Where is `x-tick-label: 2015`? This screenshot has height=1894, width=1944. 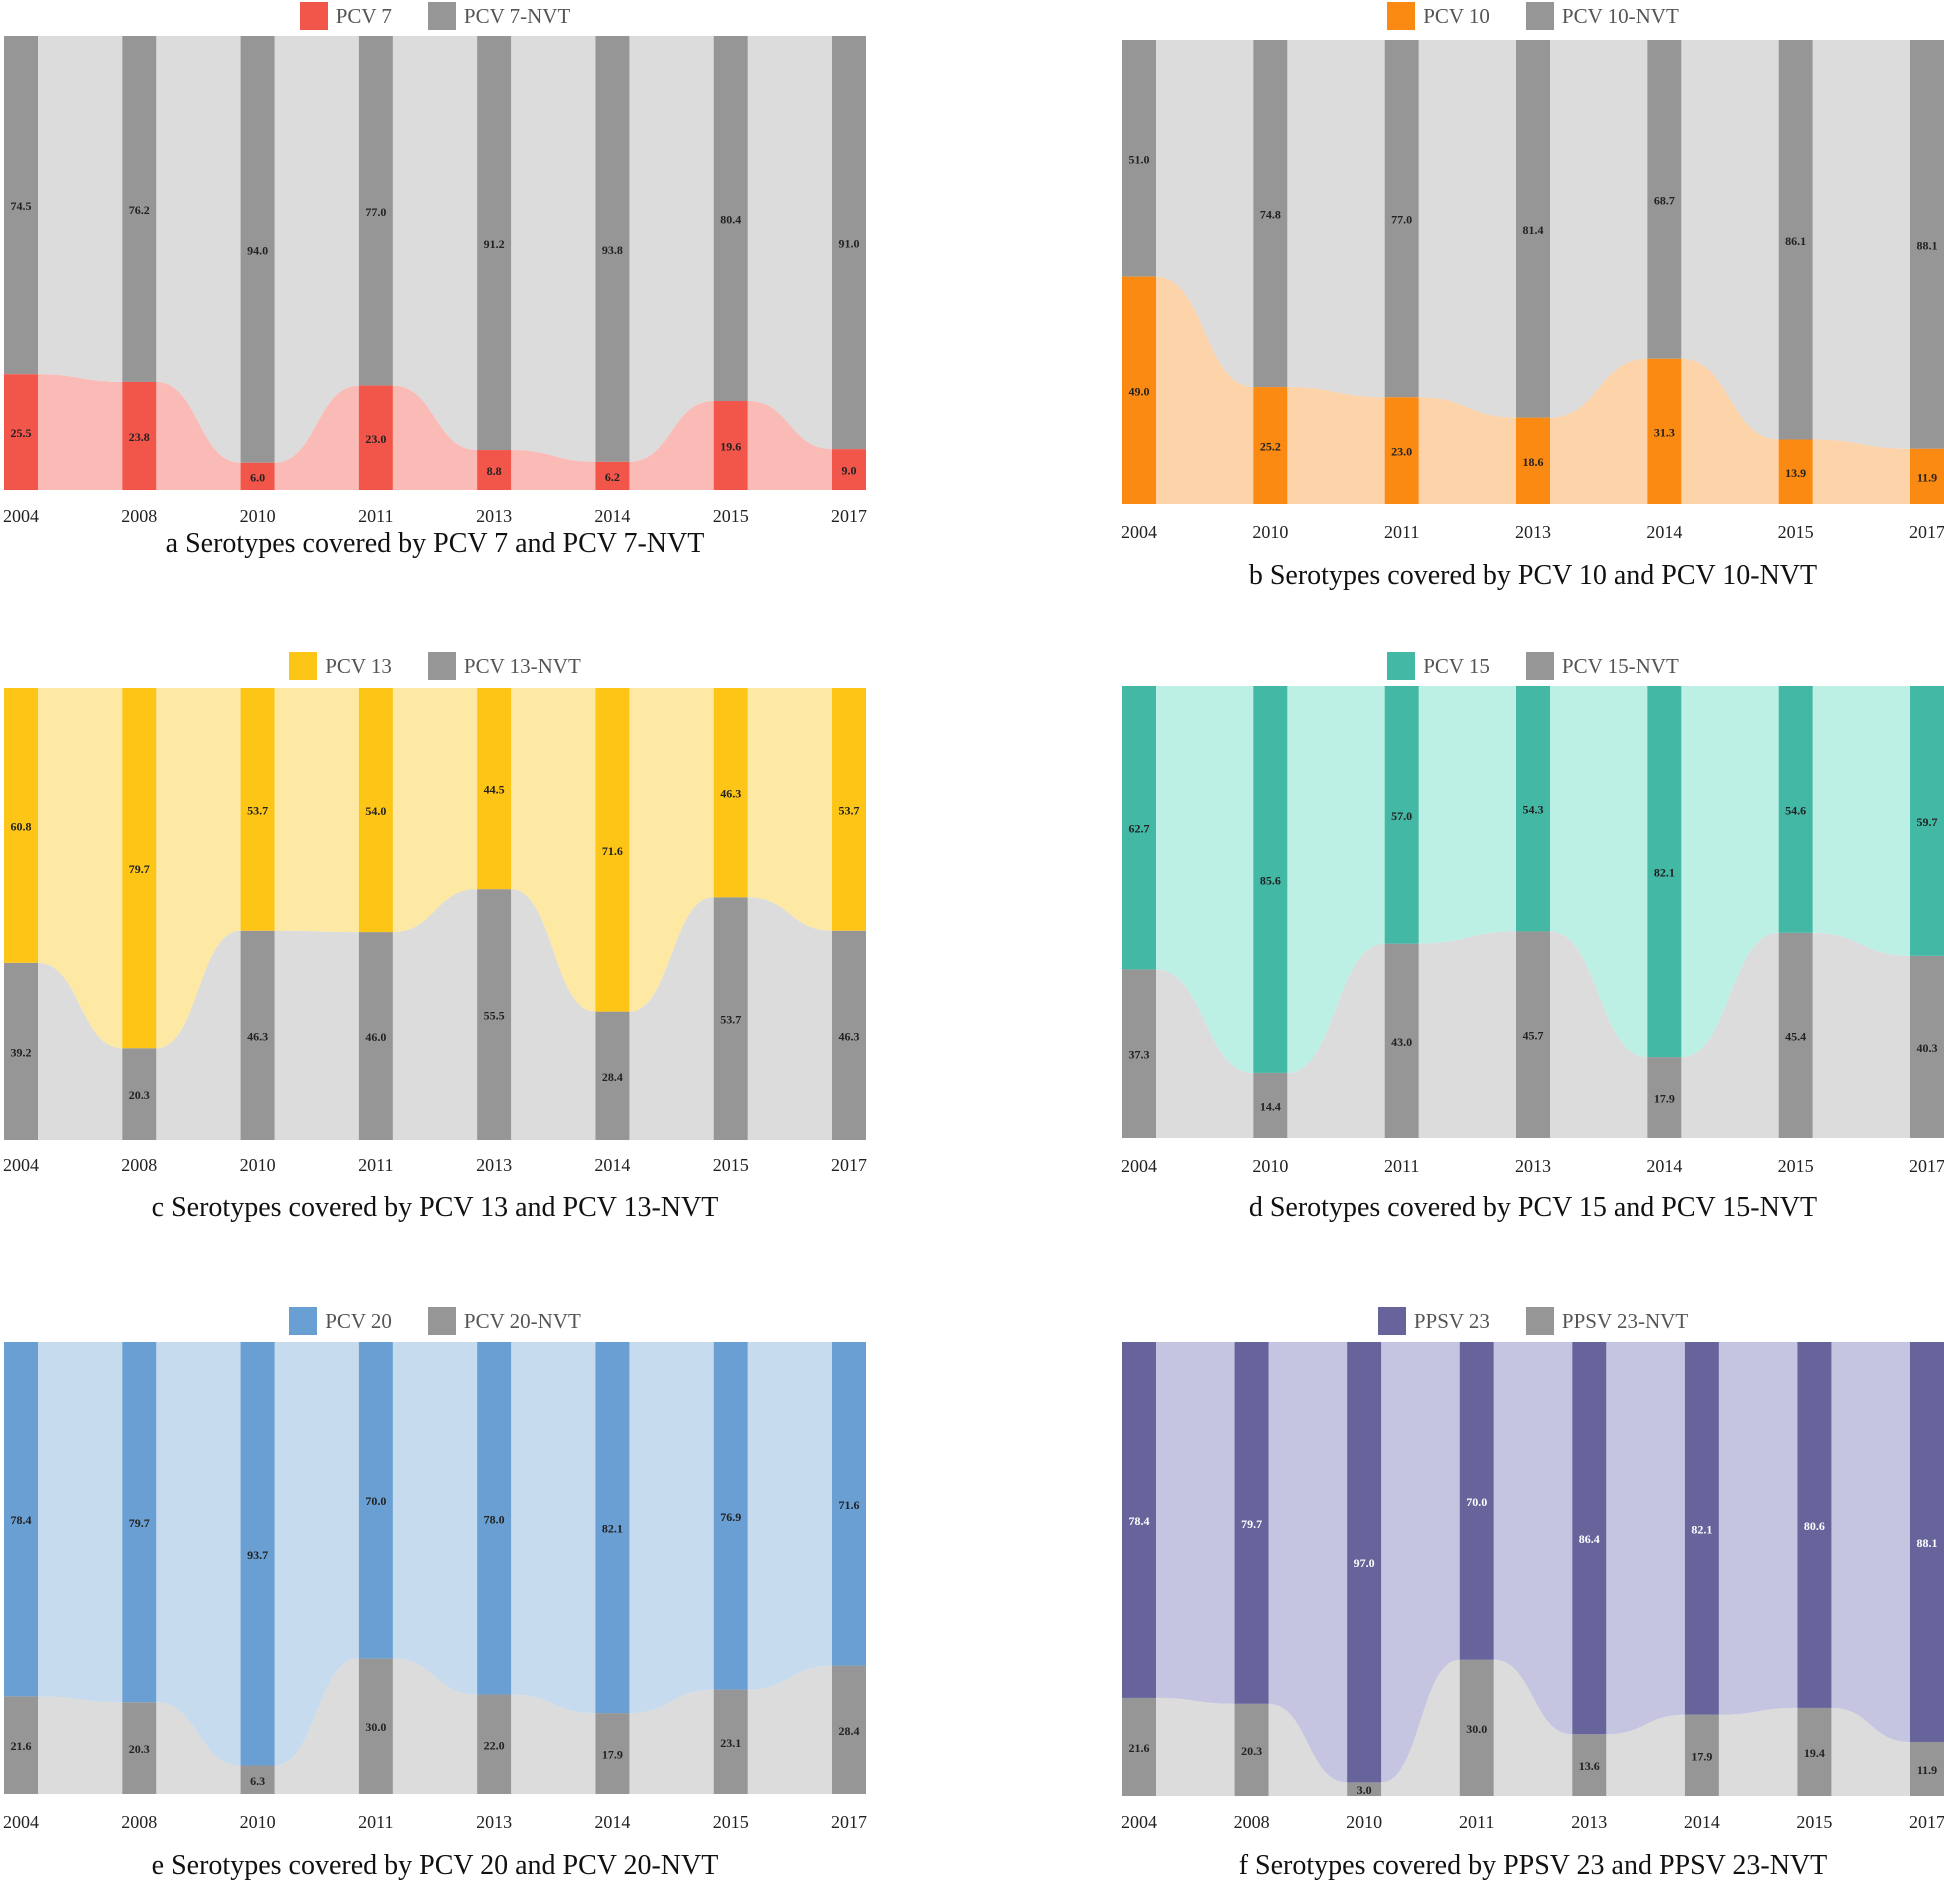 x-tick-label: 2015 is located at coordinates (1814, 1822).